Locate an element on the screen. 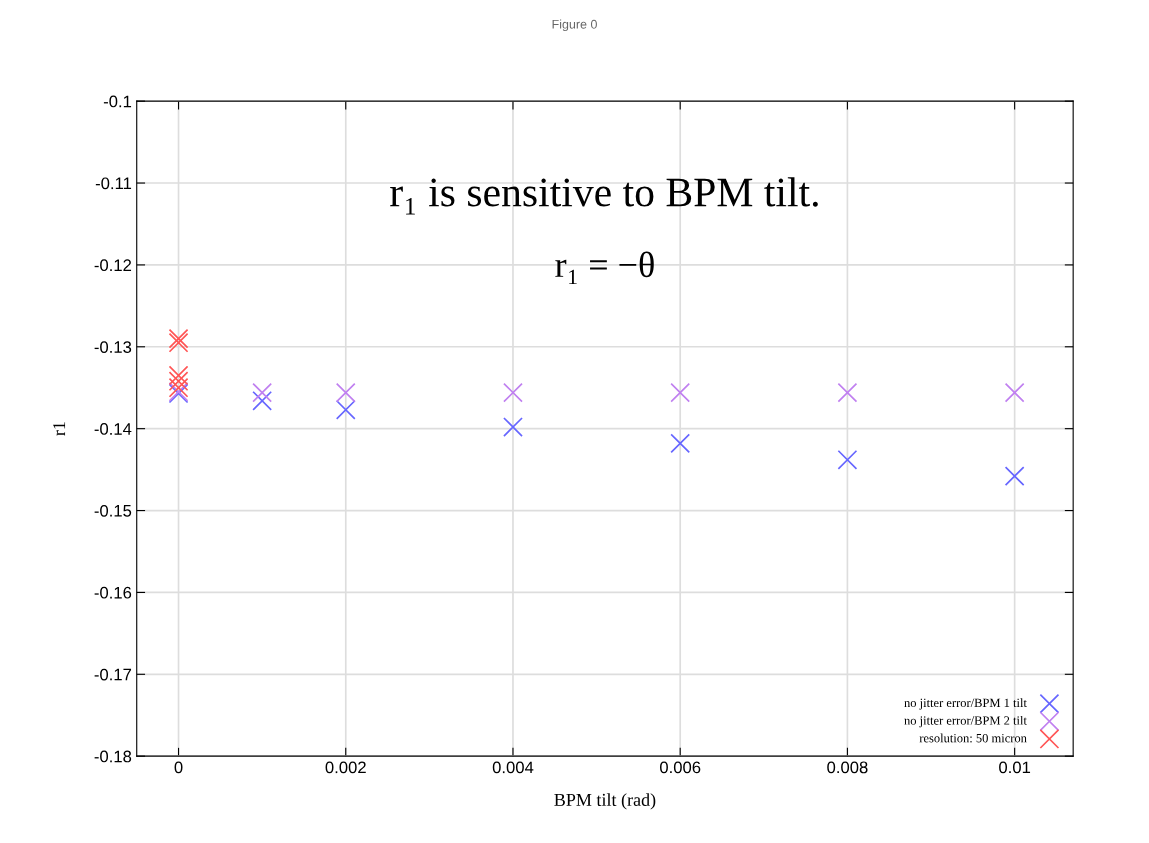  x-tick-label: 0.01 is located at coordinates (1015, 767).